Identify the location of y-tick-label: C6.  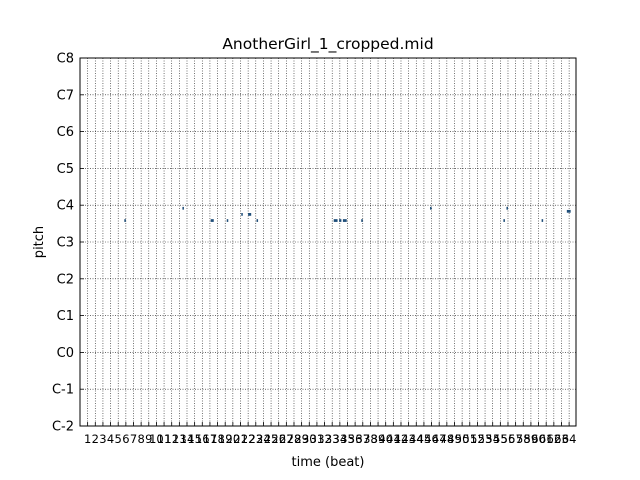
(65, 132).